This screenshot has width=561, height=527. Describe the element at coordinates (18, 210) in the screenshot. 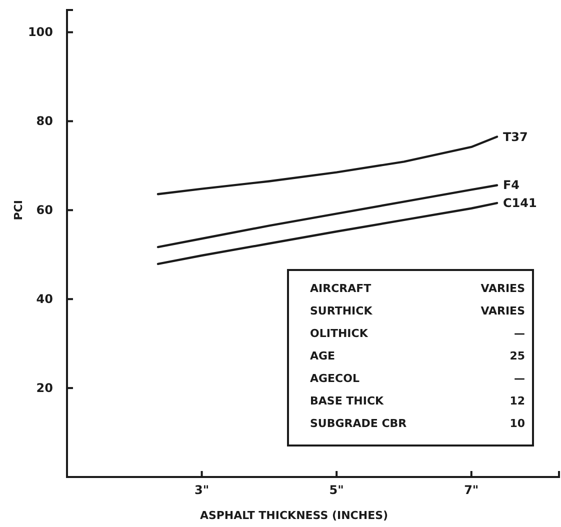

I see `y-axis-title: PCI` at that location.